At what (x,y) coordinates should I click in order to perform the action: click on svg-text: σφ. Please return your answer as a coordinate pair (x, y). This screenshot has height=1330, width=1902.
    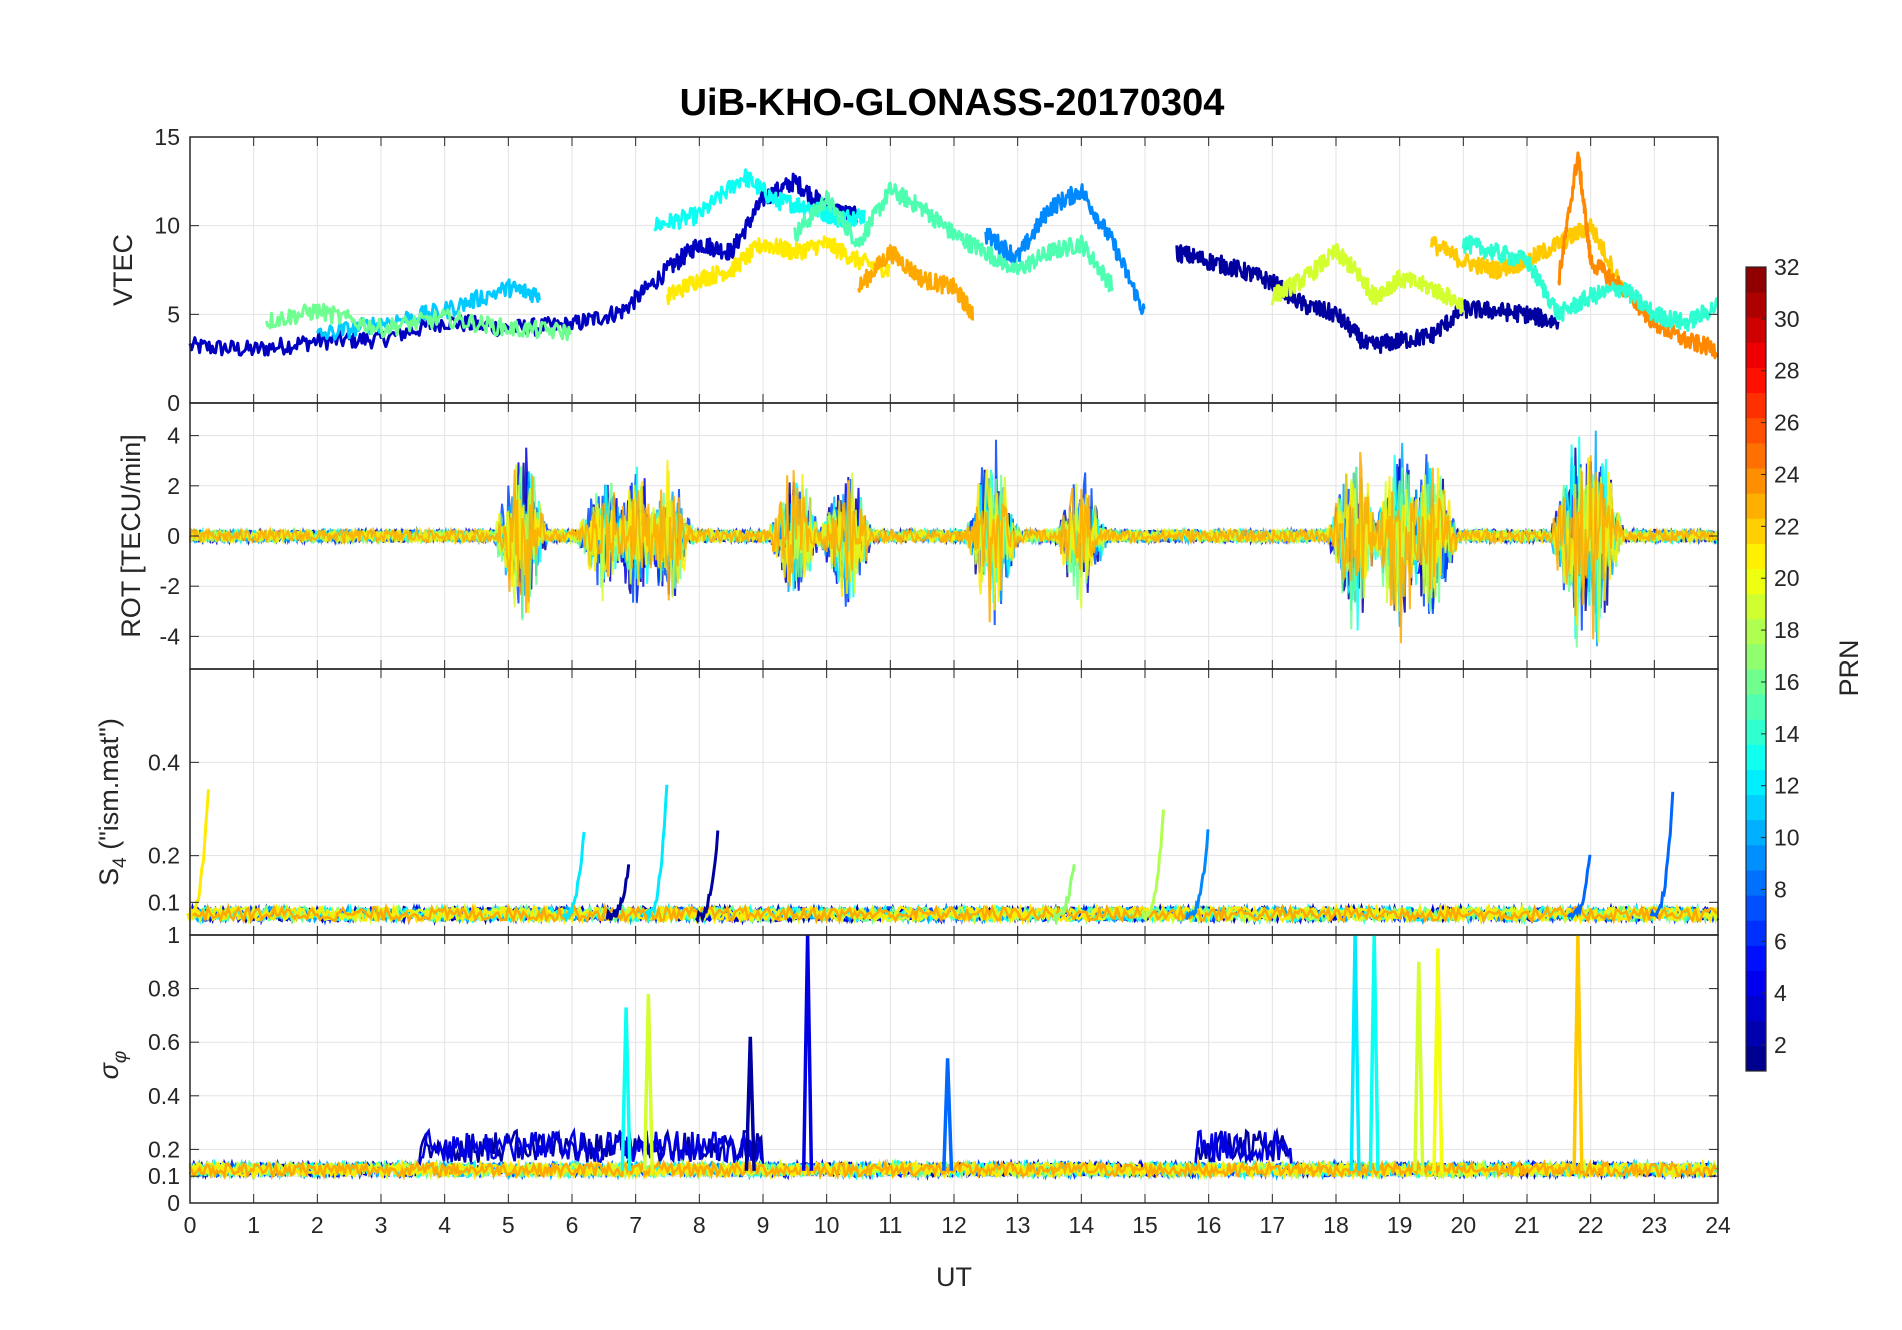
    Looking at the image, I should click on (112, 1065).